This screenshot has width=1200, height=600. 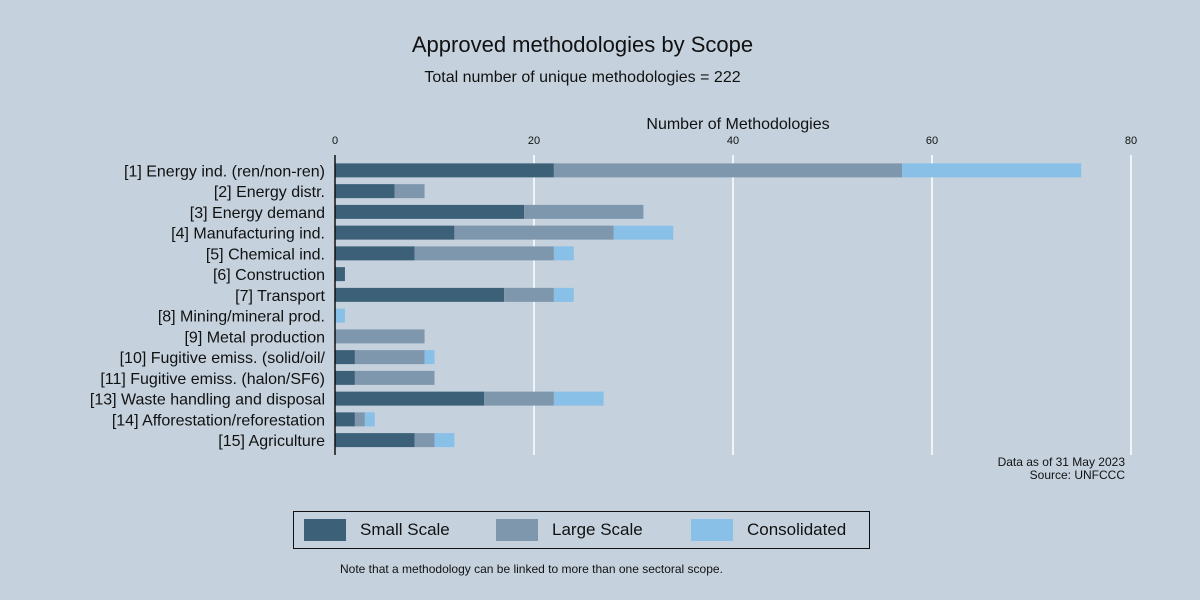 I want to click on legend-label-small-scale: Small Scale, so click(x=405, y=529).